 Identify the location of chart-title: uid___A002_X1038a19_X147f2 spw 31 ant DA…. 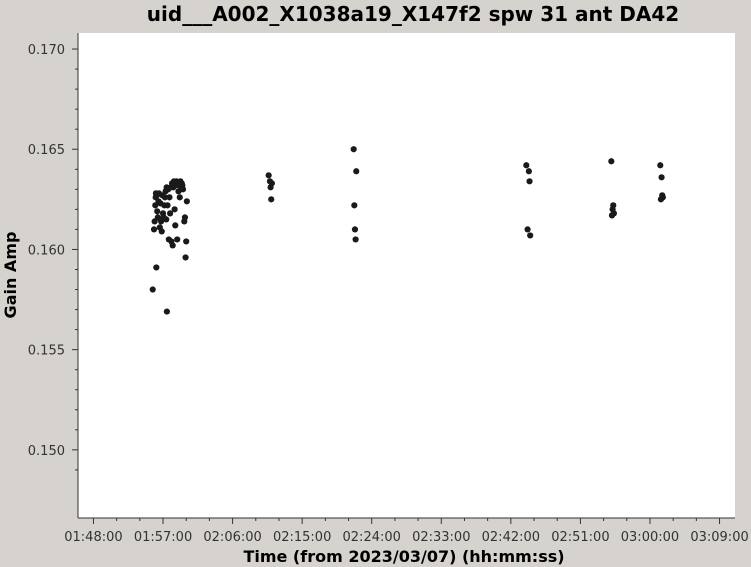
(413, 14).